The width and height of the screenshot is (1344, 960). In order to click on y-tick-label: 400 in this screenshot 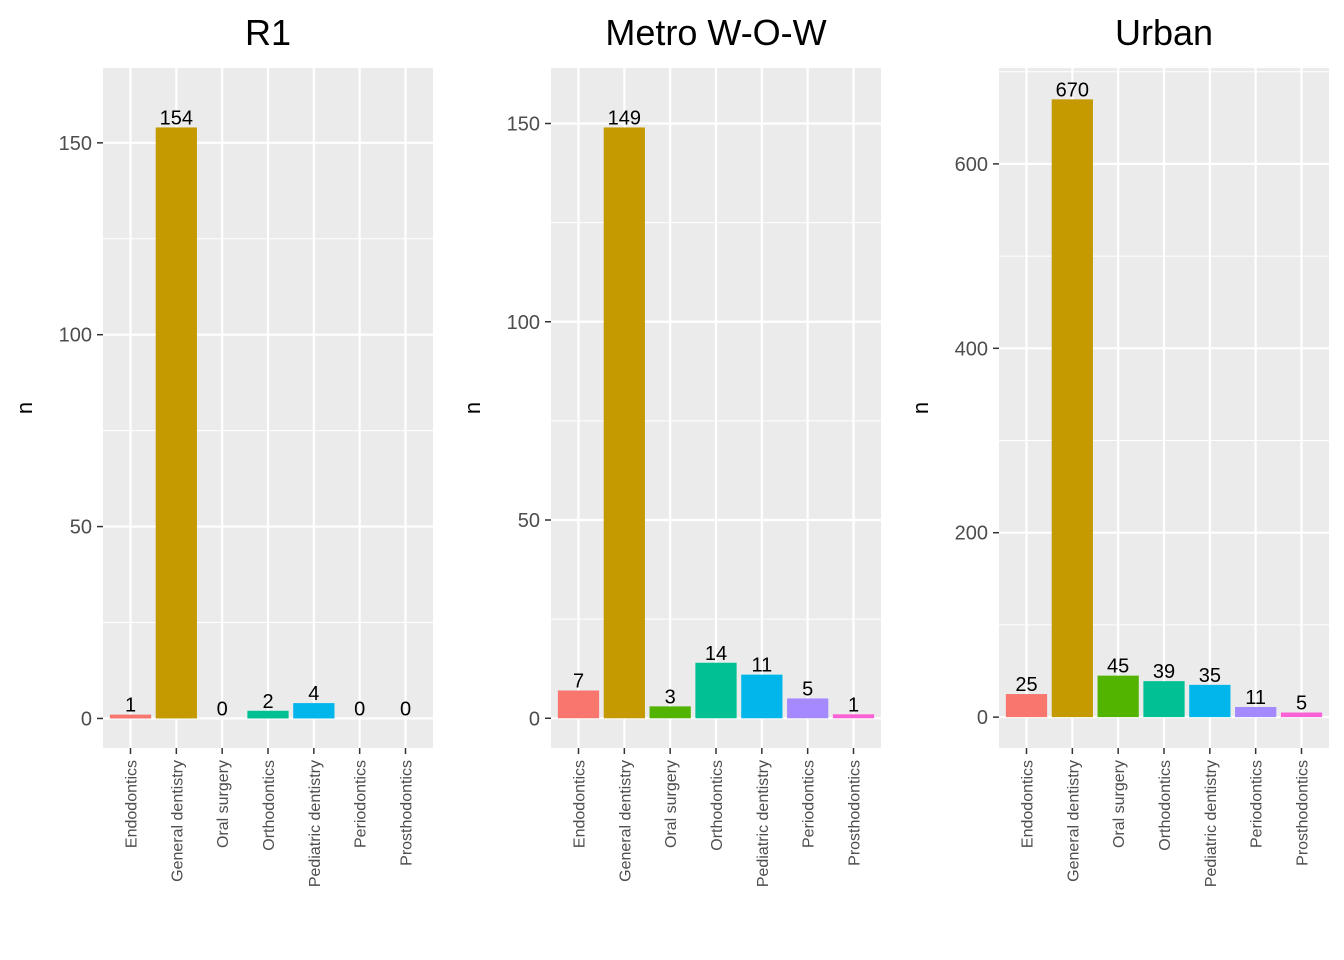, I will do `click(971, 349)`.